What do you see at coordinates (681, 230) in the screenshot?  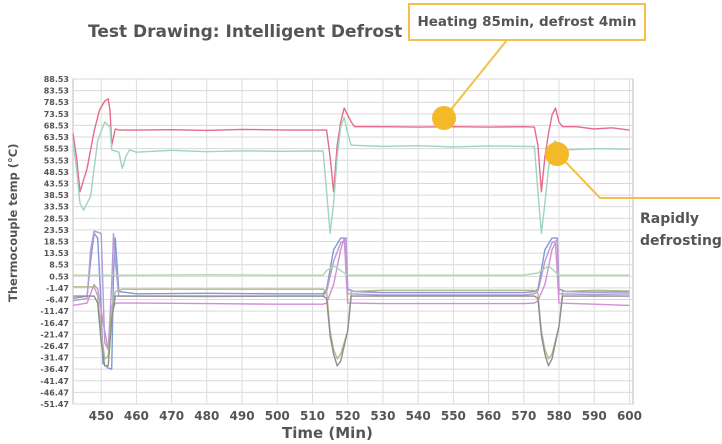 I see `callout-defrost-label: Rapidly defrosting` at bounding box center [681, 230].